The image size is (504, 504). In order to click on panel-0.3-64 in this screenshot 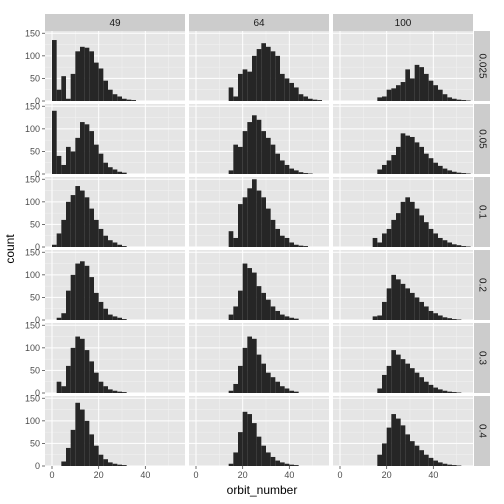, I will do `click(259, 358)`.